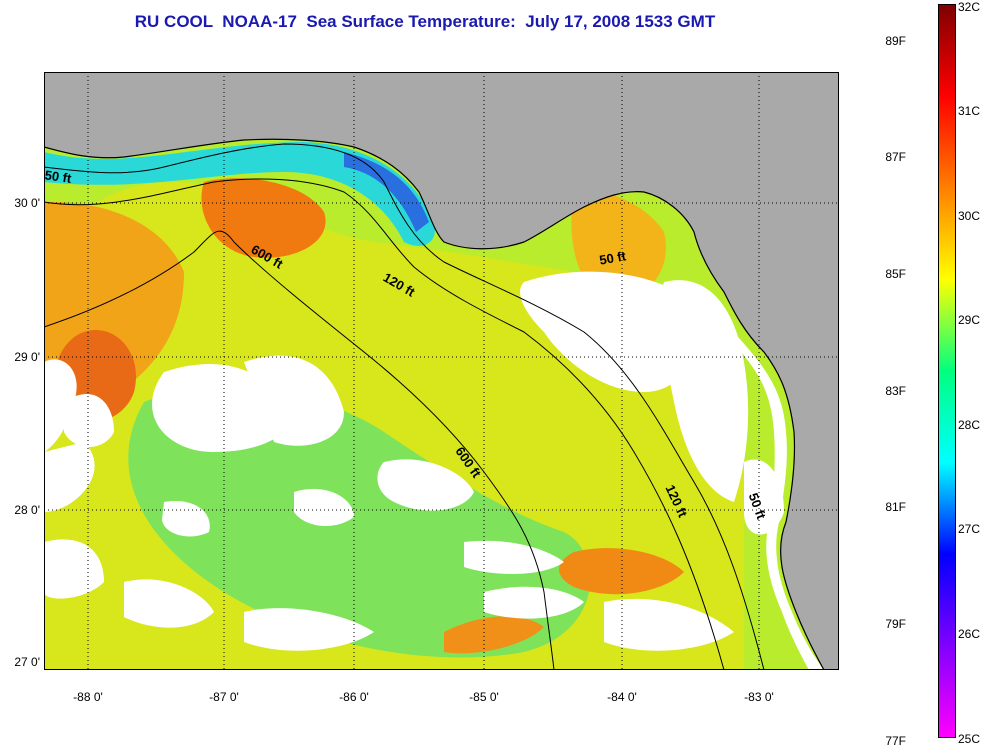 This screenshot has width=992, height=754. I want to click on colorbar-c-label: 30C, so click(969, 216).